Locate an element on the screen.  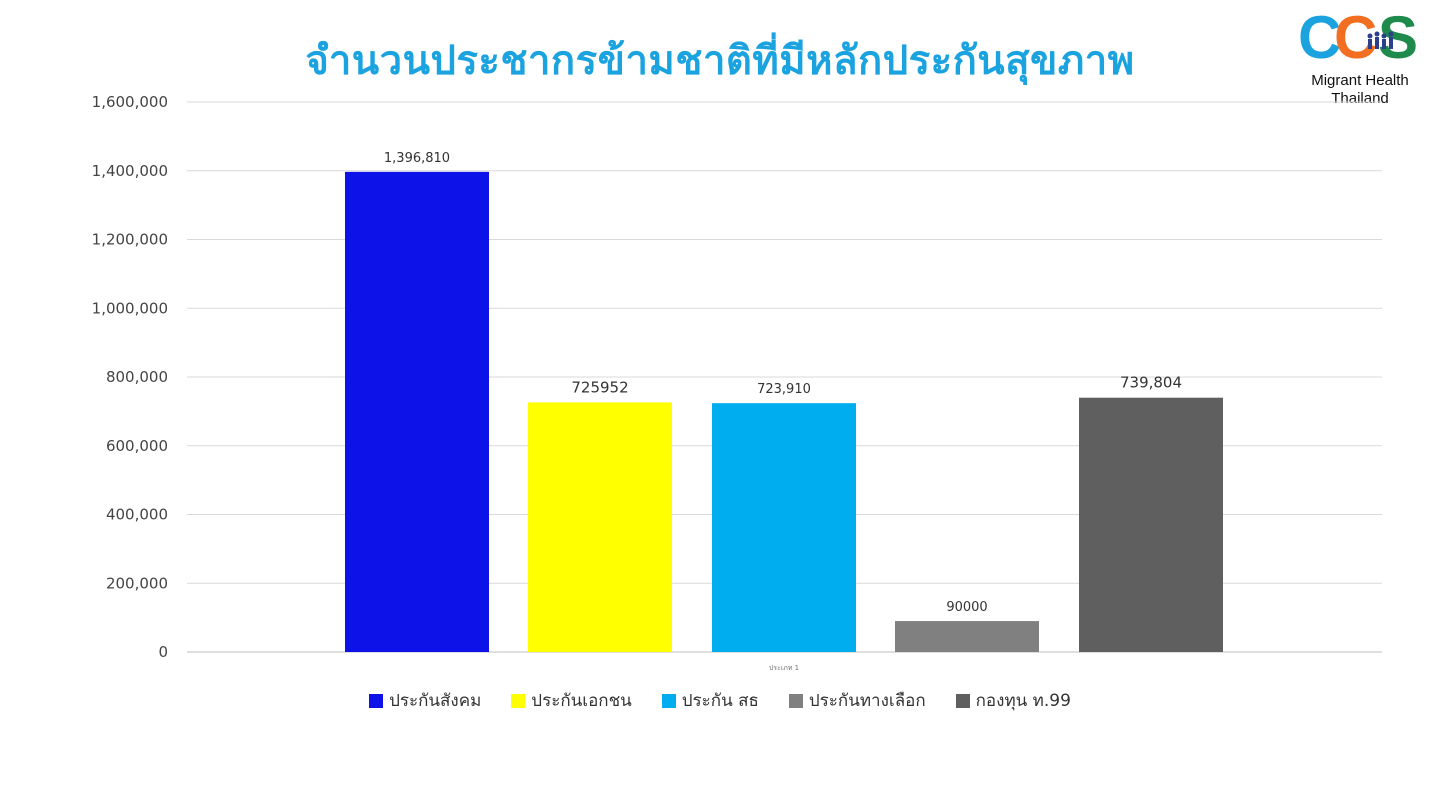
logo-text: Migrant Health Thailand is located at coordinates (1360, 90).